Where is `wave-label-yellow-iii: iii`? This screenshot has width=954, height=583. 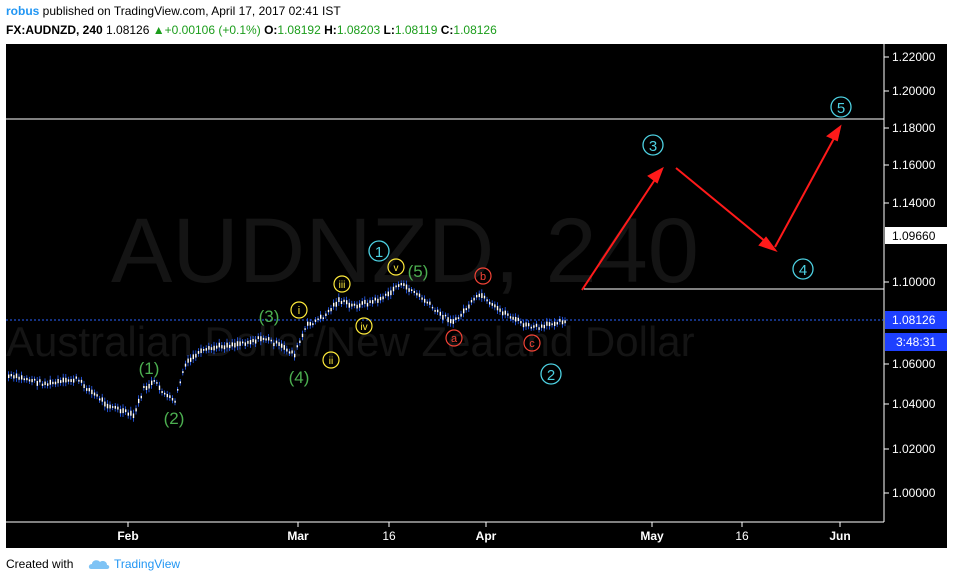
wave-label-yellow-iii: iii is located at coordinates (342, 284).